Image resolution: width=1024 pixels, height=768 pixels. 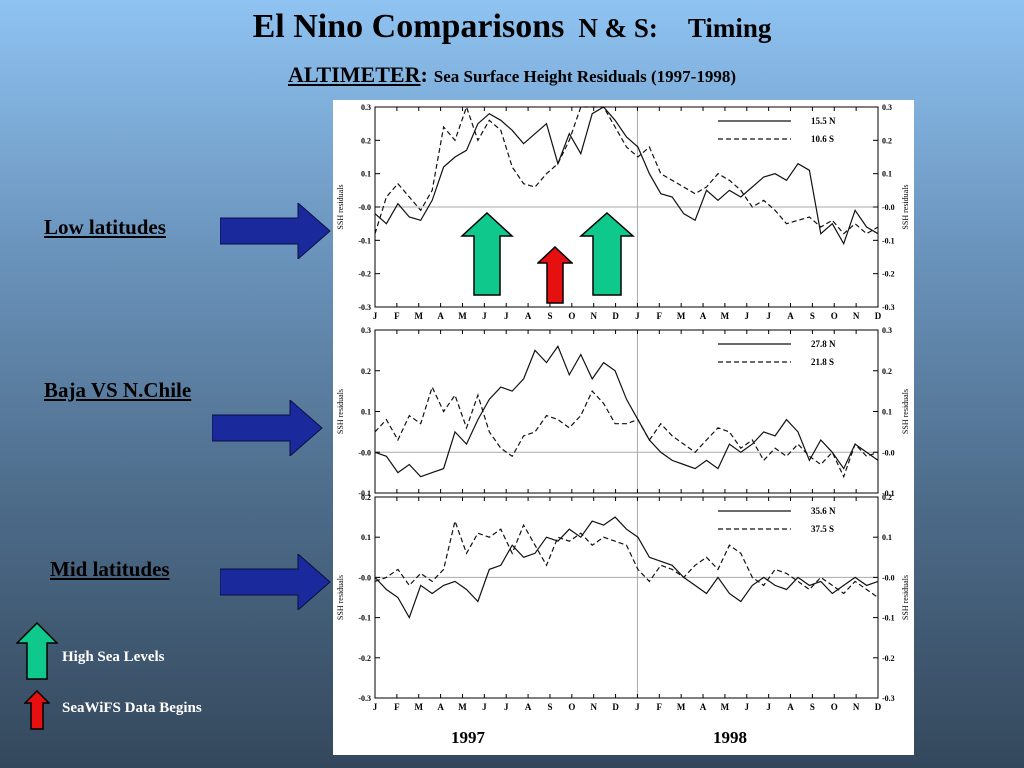 I want to click on title-timing: Timing, so click(x=729, y=28).